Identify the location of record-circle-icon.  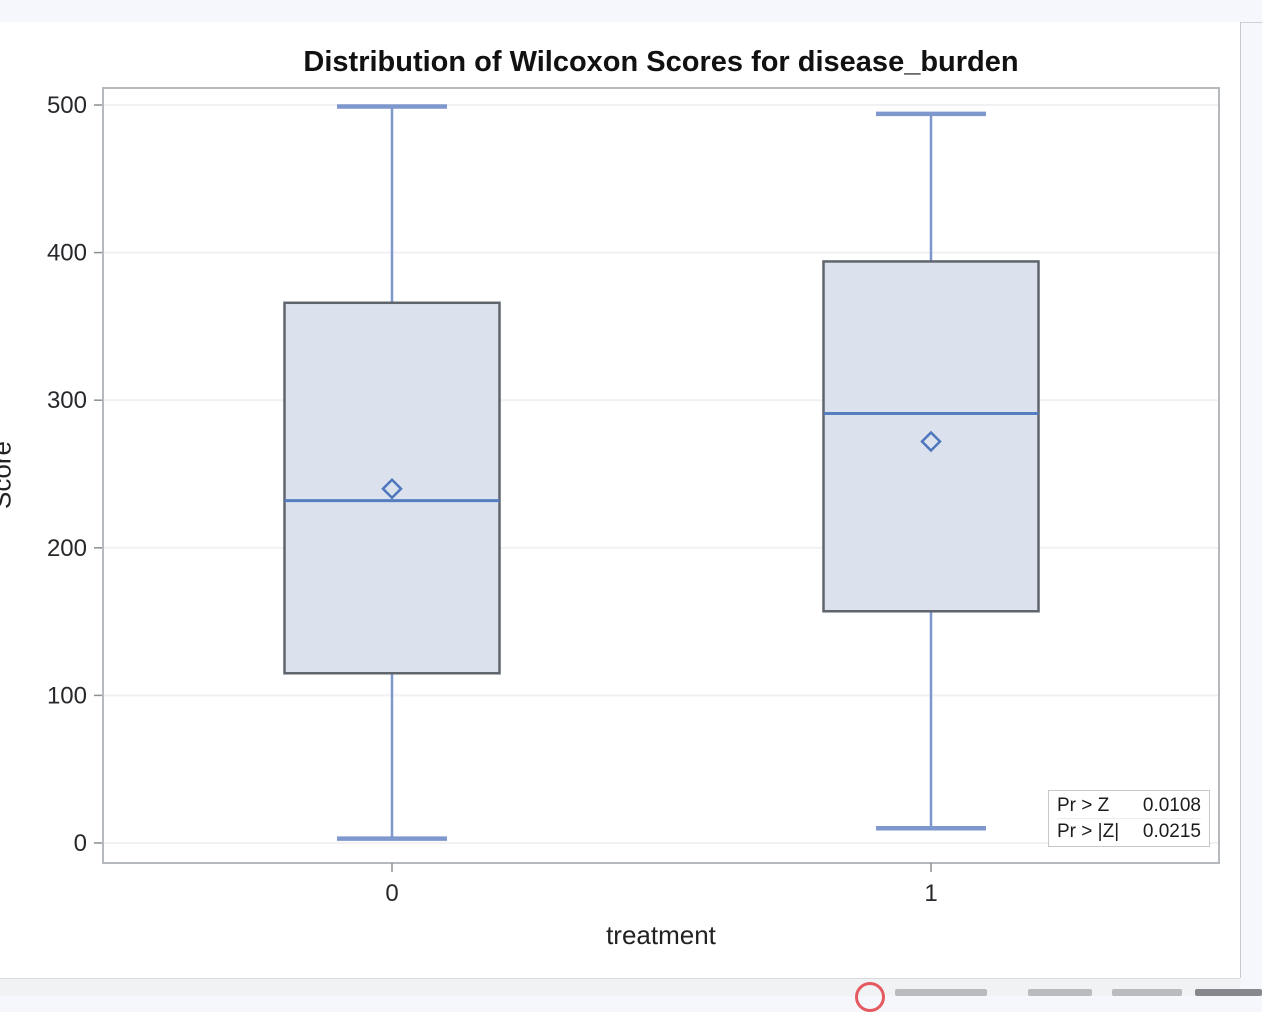
(870, 997).